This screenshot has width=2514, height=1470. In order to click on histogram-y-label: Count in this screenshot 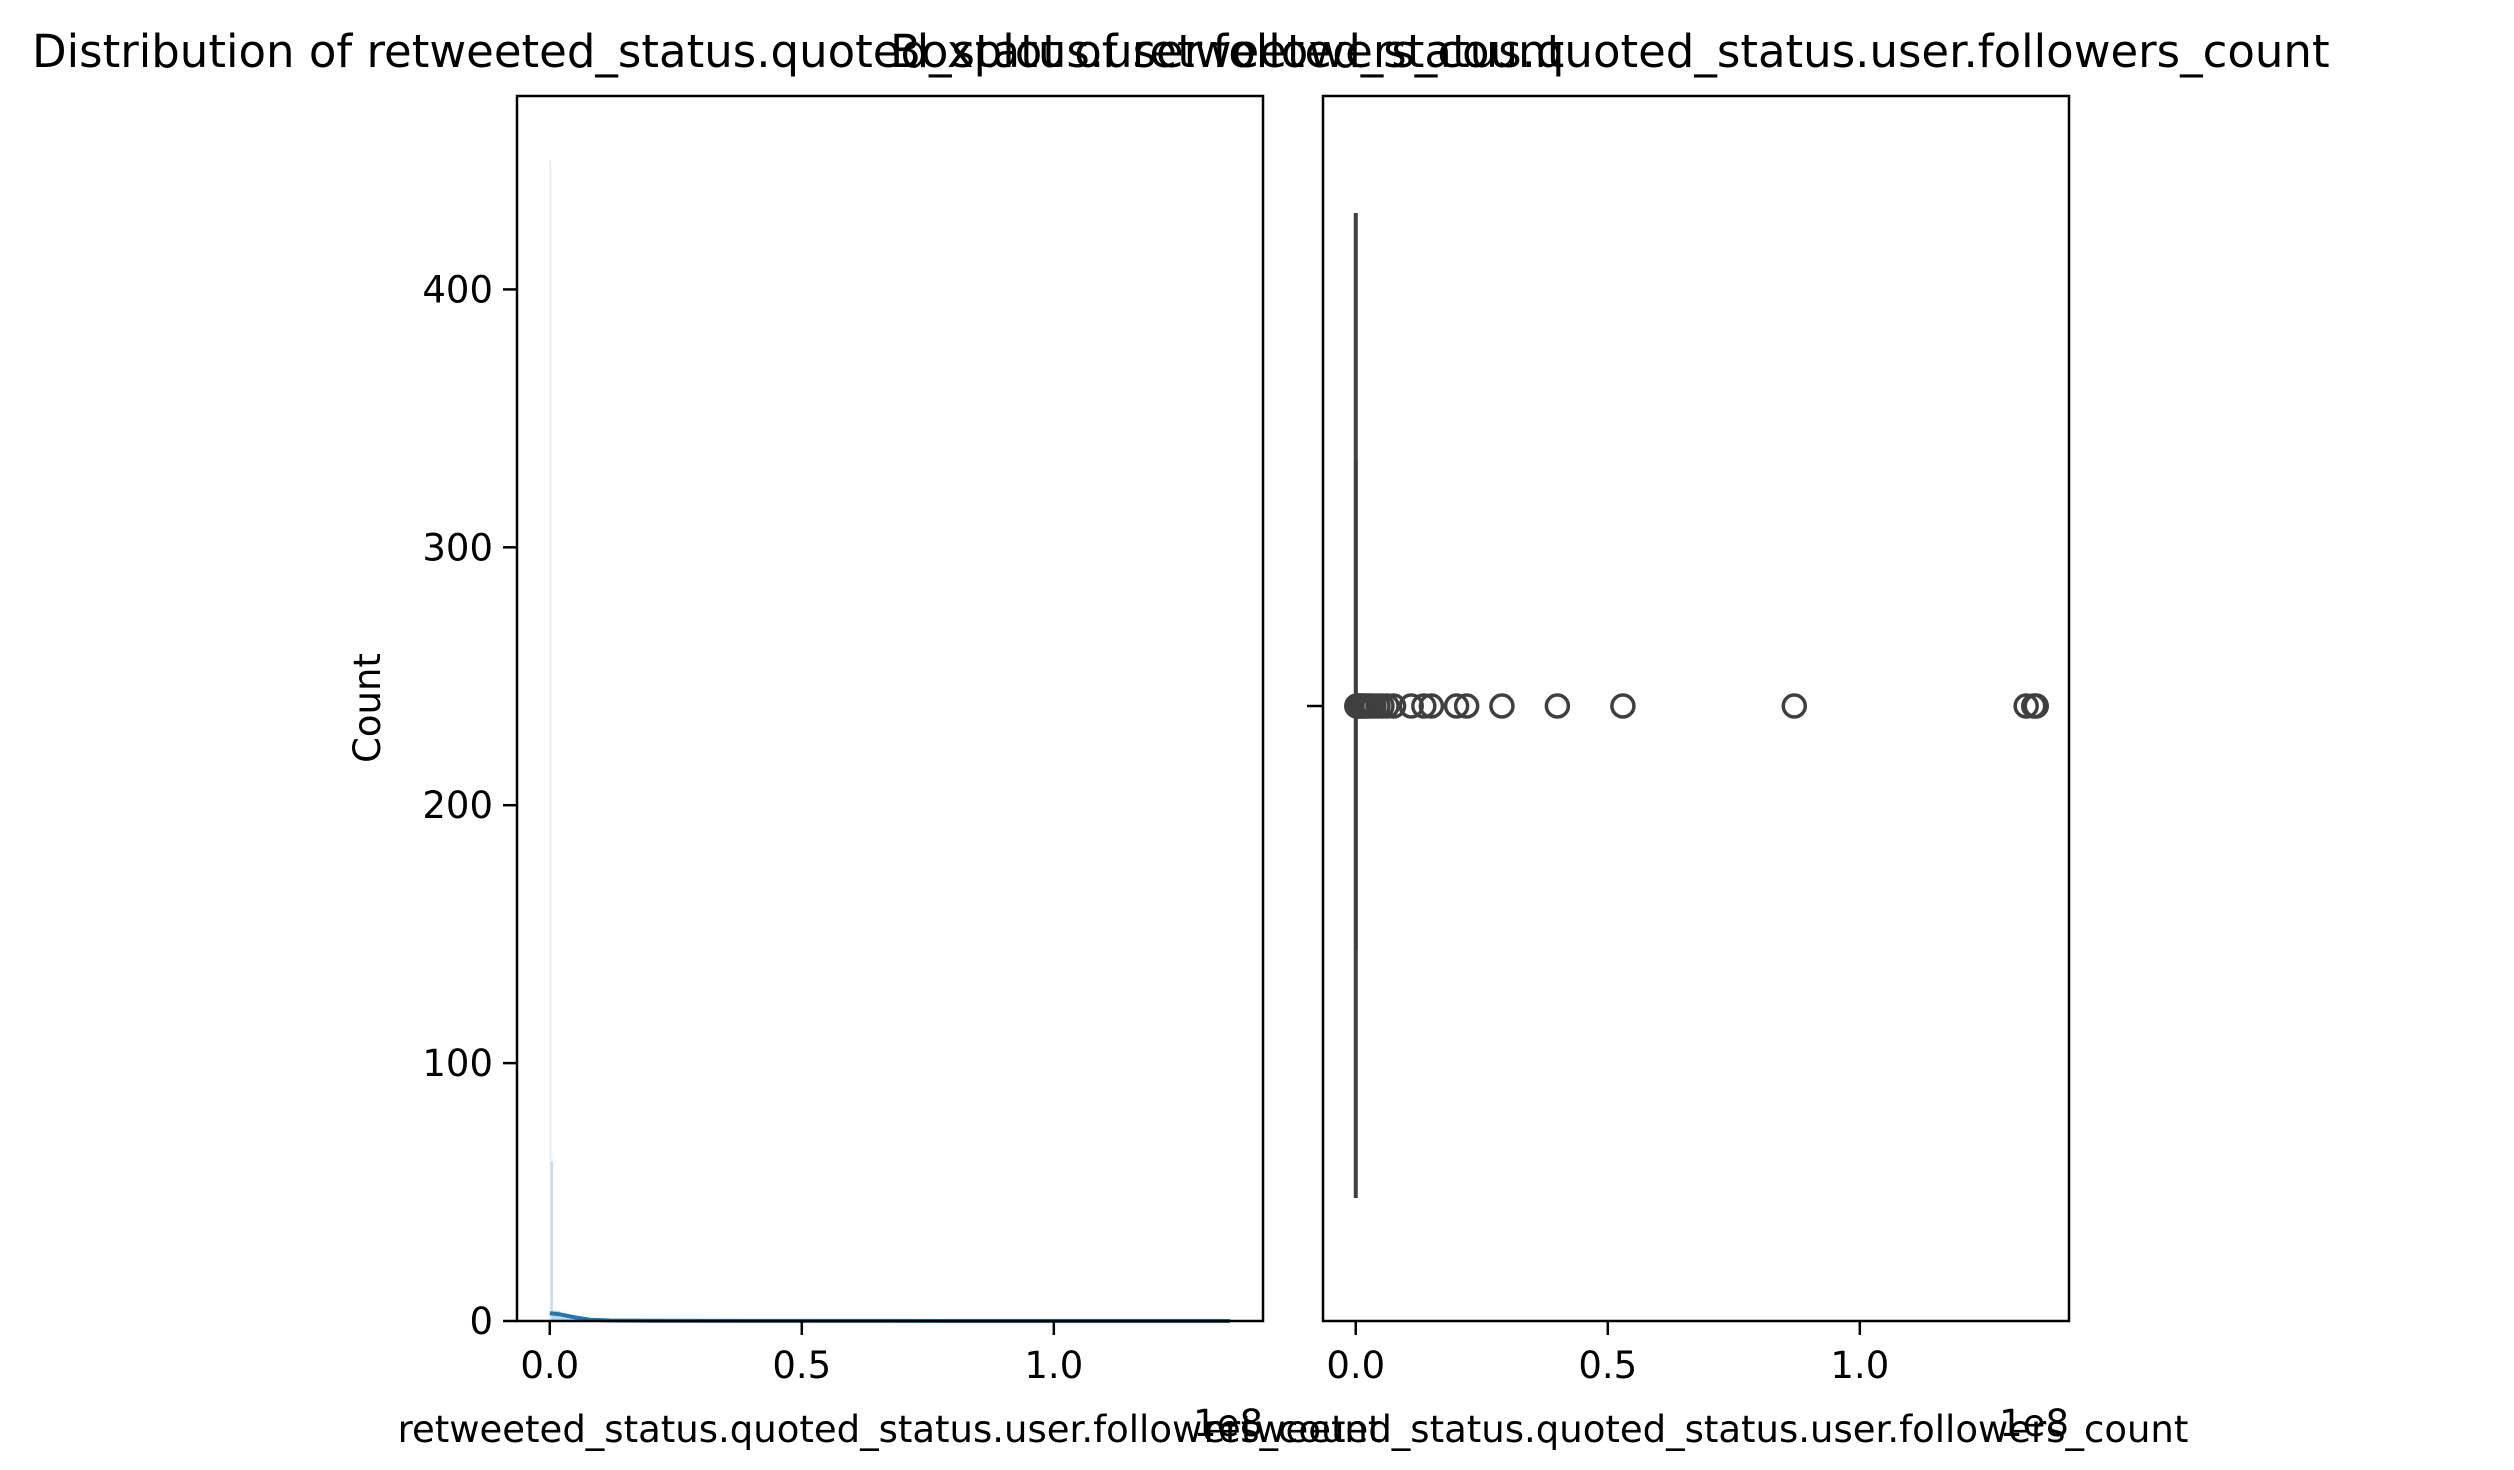, I will do `click(367, 708)`.